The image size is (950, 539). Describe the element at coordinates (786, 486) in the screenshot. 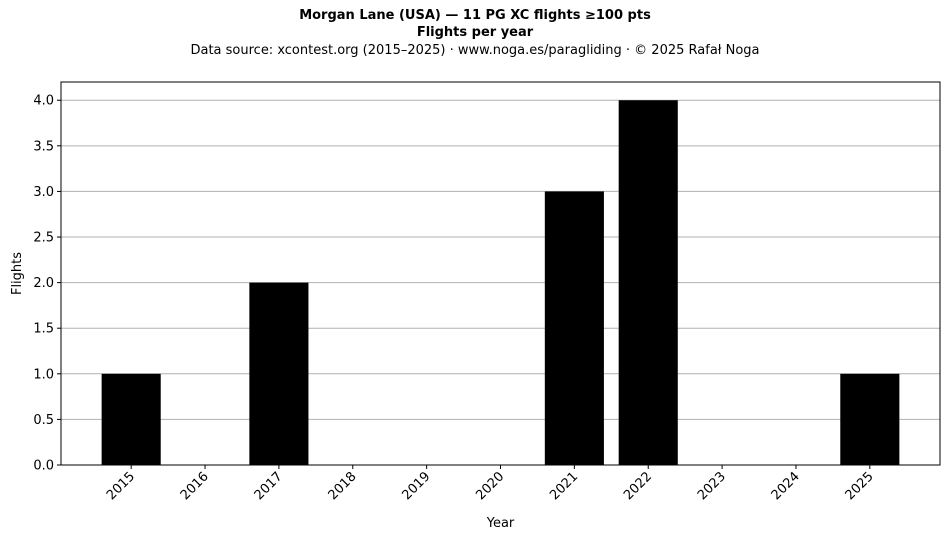

I see `x-tick-label: 2024` at that location.